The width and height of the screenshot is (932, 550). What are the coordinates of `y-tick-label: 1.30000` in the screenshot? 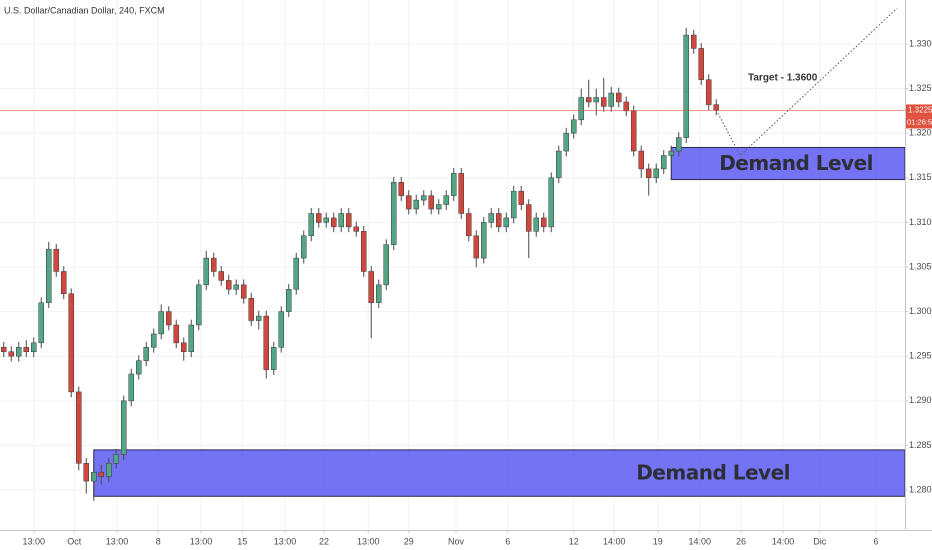 It's located at (920, 311).